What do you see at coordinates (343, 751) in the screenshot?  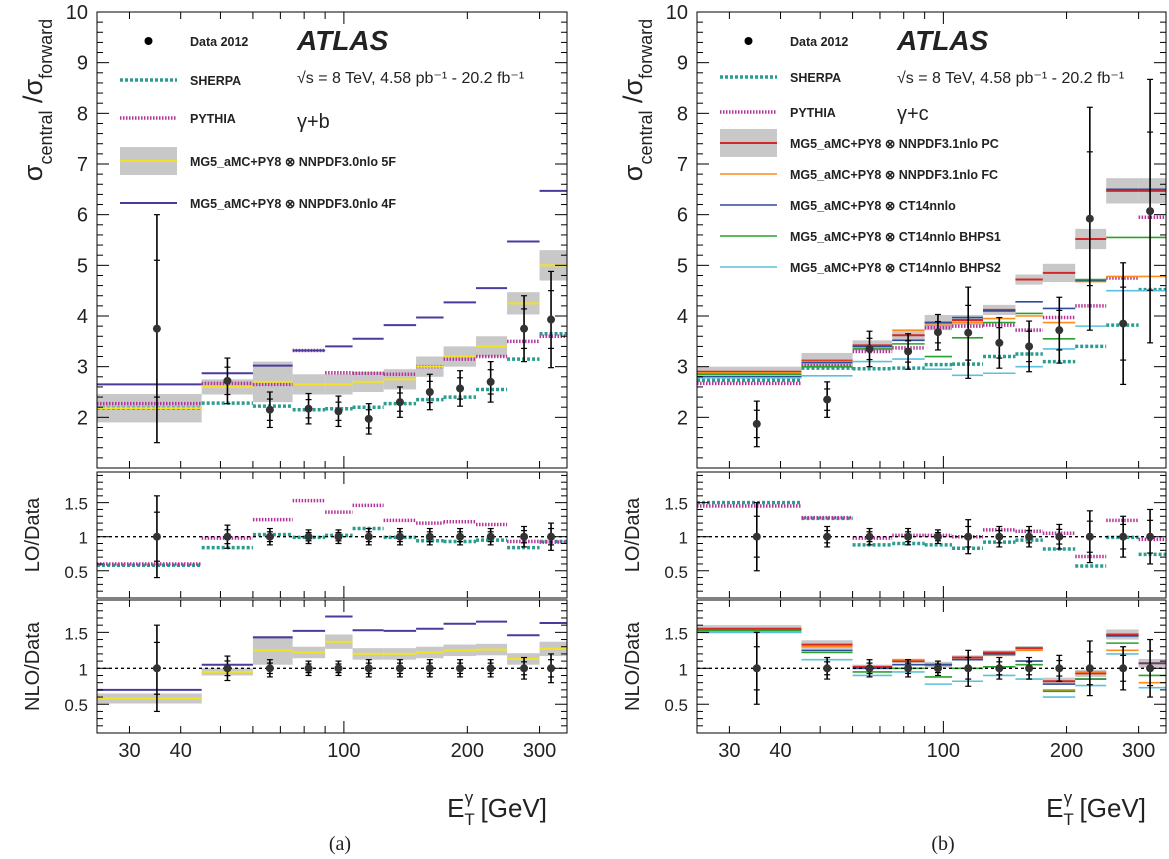 I see `x-tick-label: 100` at bounding box center [343, 751].